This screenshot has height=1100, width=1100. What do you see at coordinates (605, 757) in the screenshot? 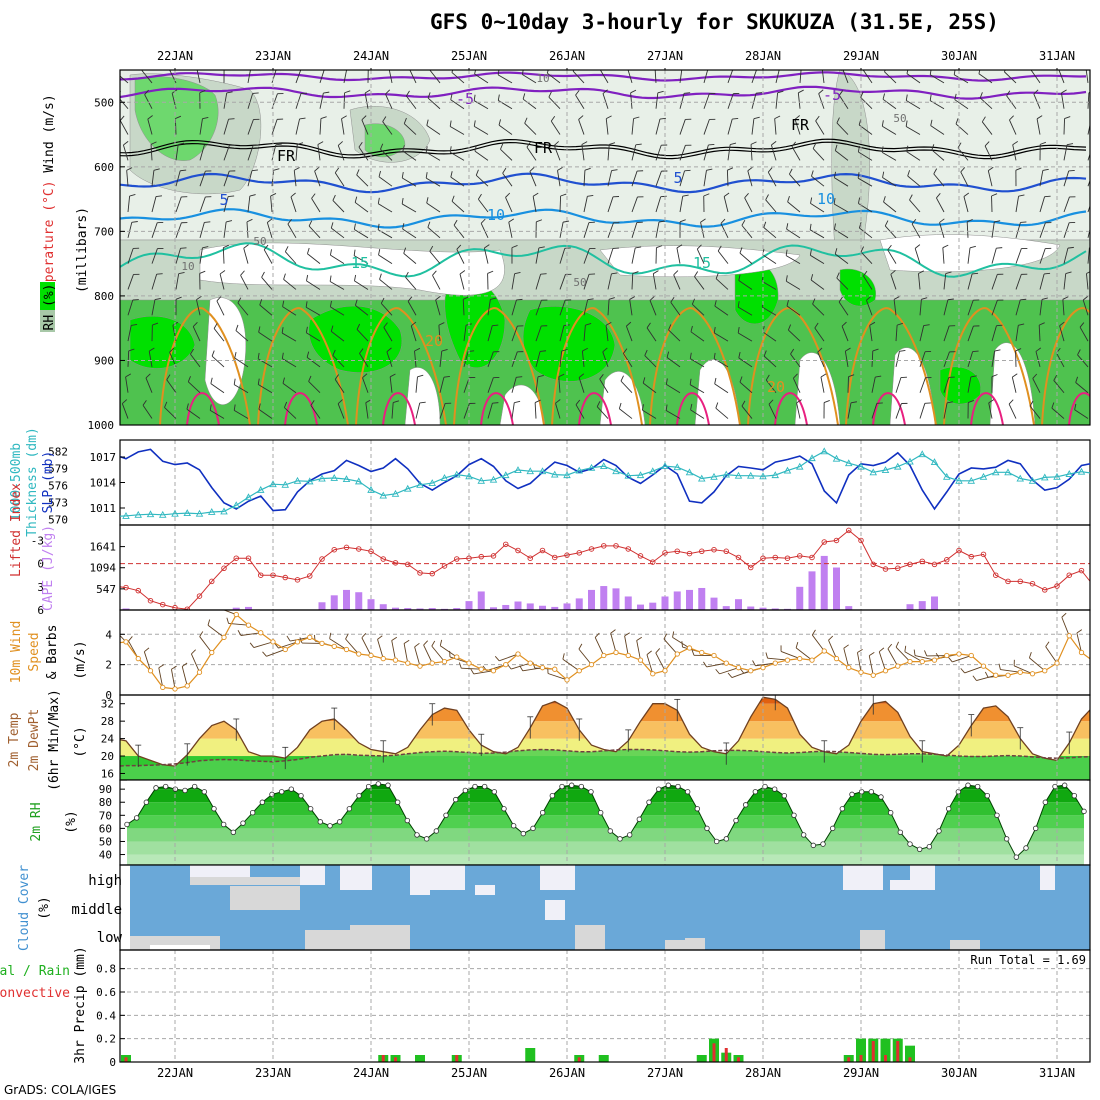
I see `dewpoint-line` at bounding box center [605, 757].